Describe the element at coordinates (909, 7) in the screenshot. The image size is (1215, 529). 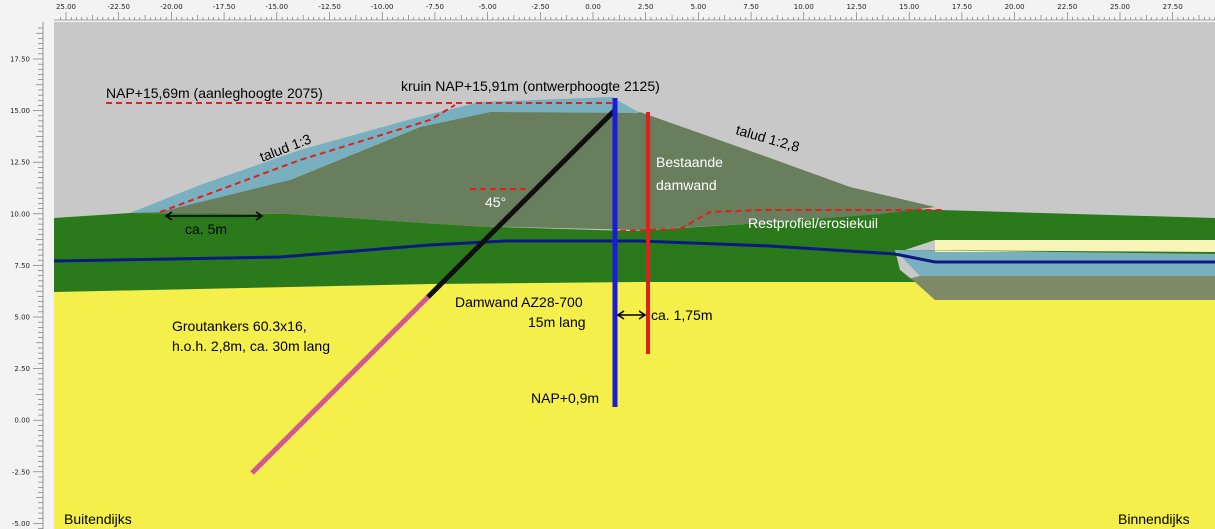
I see `x-tick-label: 15.00` at that location.